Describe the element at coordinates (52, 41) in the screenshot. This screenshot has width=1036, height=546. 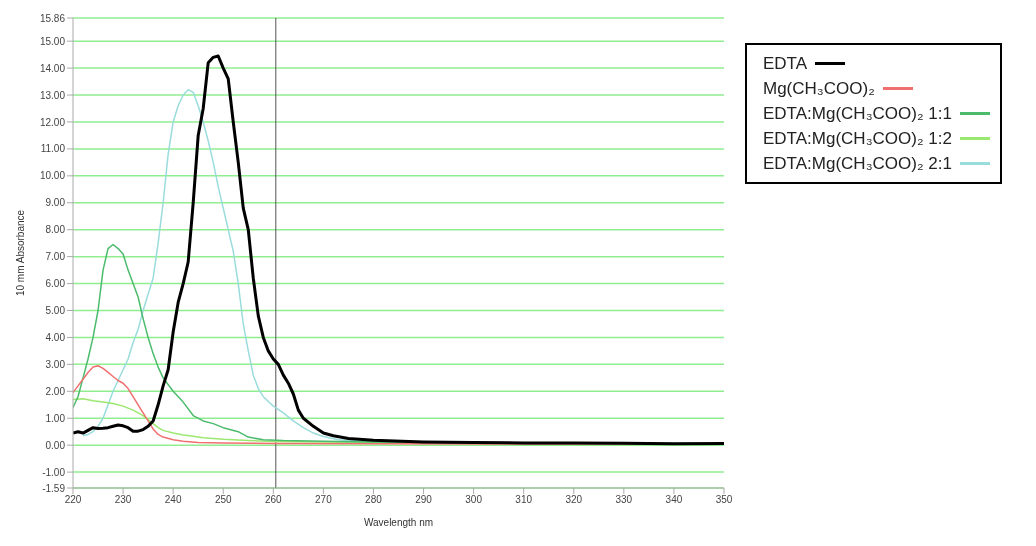
I see `y-tick-label: 15.00` at that location.